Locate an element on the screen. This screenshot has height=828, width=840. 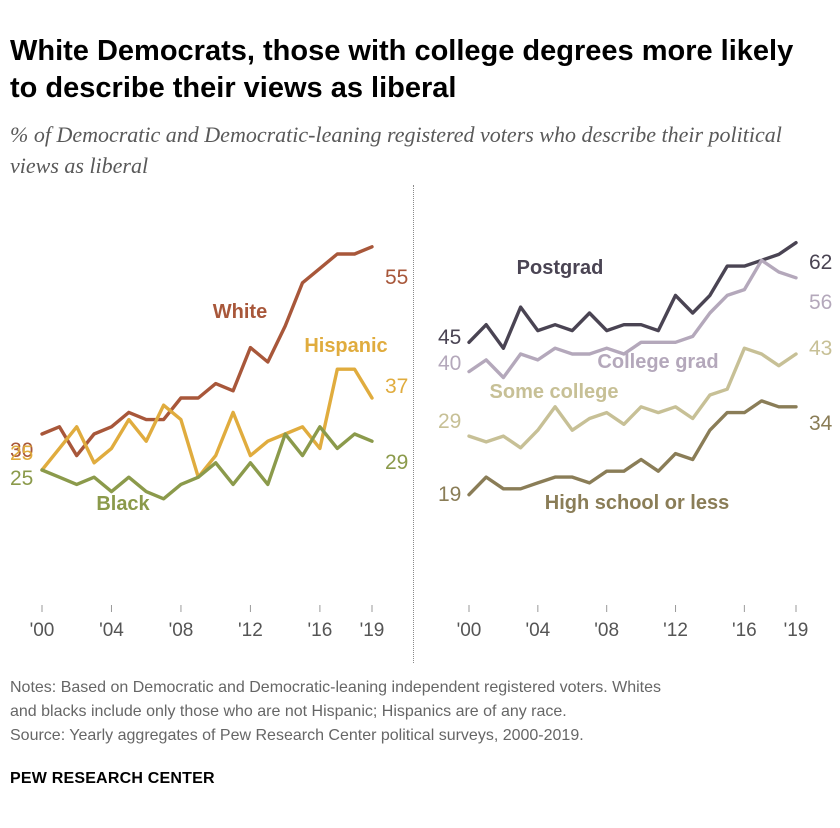
panel-divider is located at coordinates (413, 424).